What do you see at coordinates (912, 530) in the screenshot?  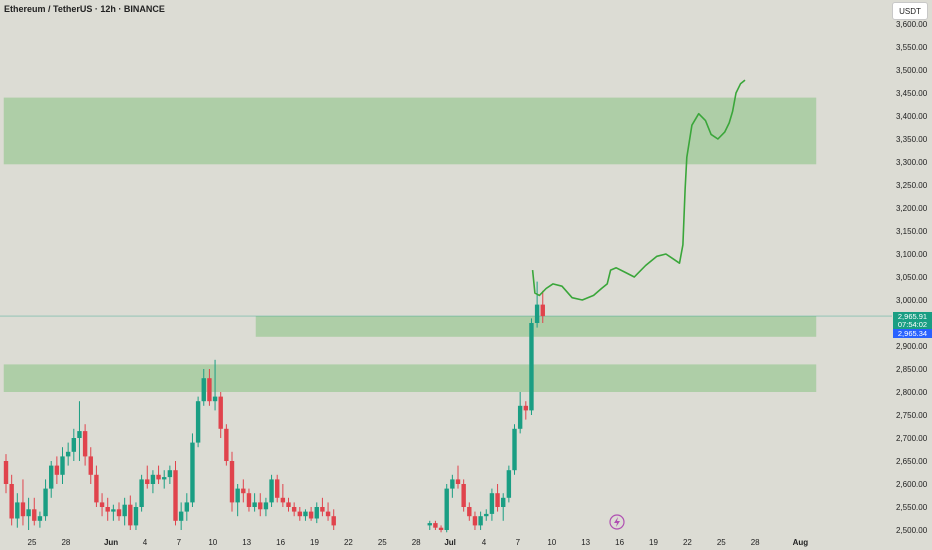 I see `y-tick-label: 2,500.00` at bounding box center [912, 530].